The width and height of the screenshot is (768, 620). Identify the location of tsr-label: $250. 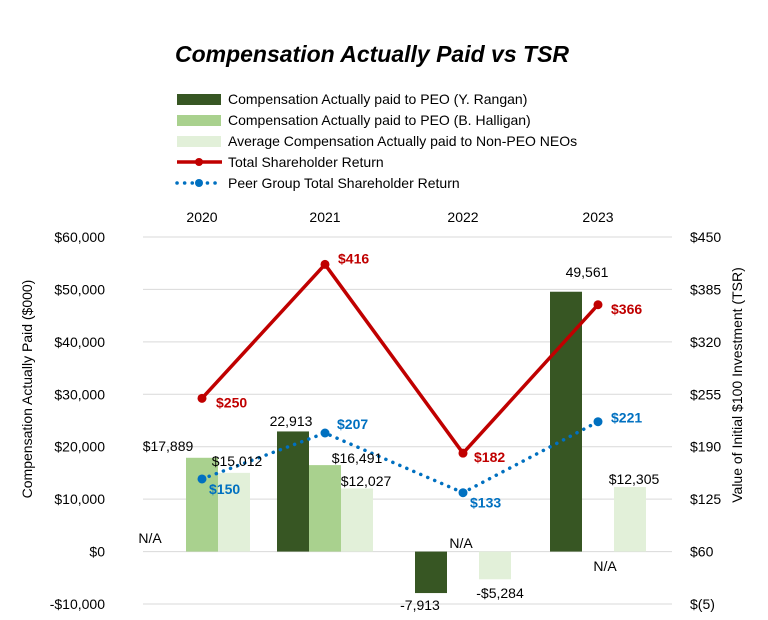
(231, 402).